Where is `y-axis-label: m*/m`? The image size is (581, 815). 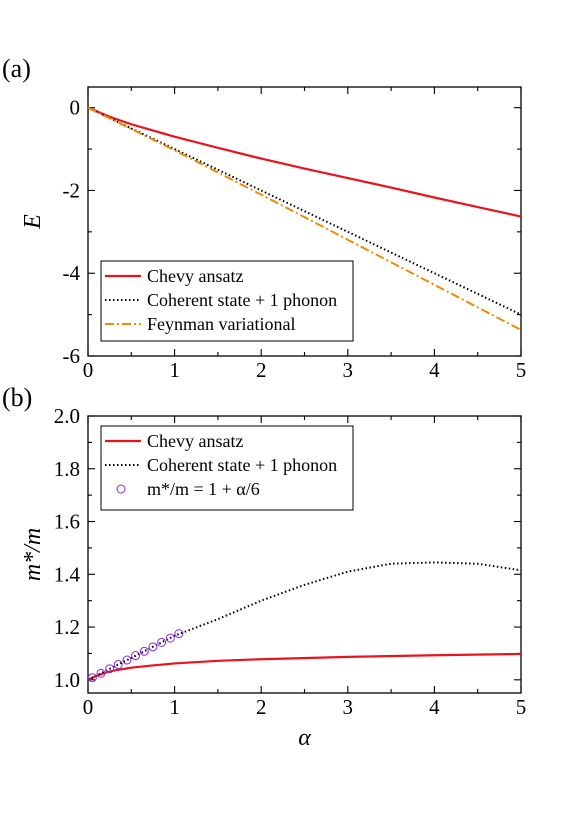
y-axis-label: m*/m is located at coordinates (33, 554).